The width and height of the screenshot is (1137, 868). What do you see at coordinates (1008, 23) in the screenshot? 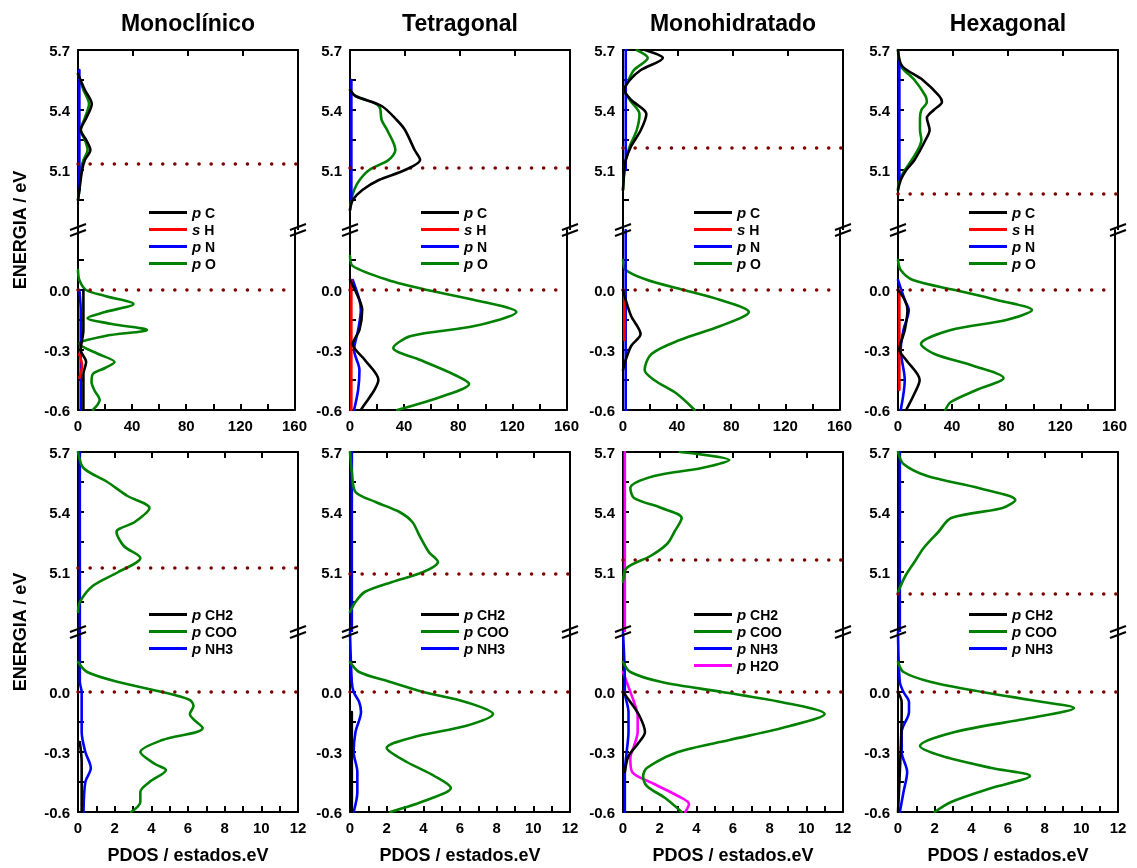
I see `chart-title: Hexagonal` at bounding box center [1008, 23].